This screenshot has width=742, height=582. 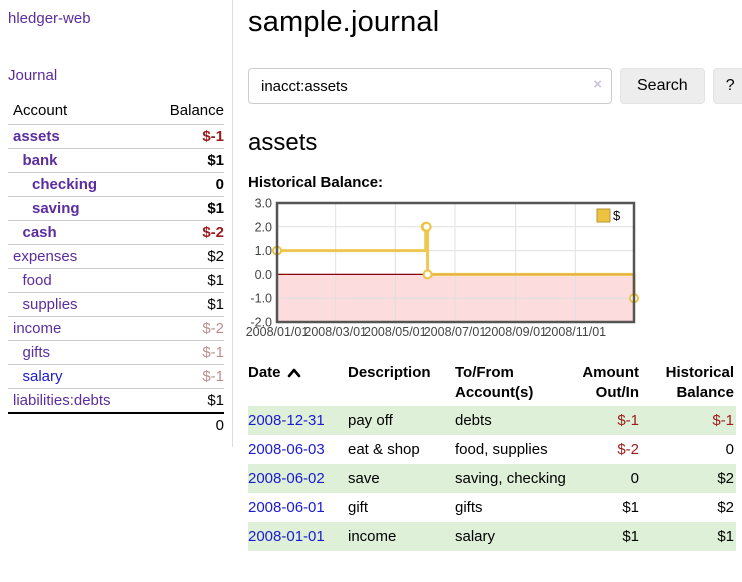 What do you see at coordinates (389, 372) in the screenshot?
I see `register-col-description: Description` at bounding box center [389, 372].